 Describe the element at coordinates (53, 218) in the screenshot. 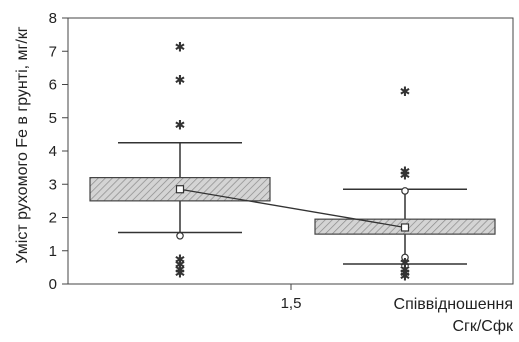

I see `y-tick-label: 2` at that location.